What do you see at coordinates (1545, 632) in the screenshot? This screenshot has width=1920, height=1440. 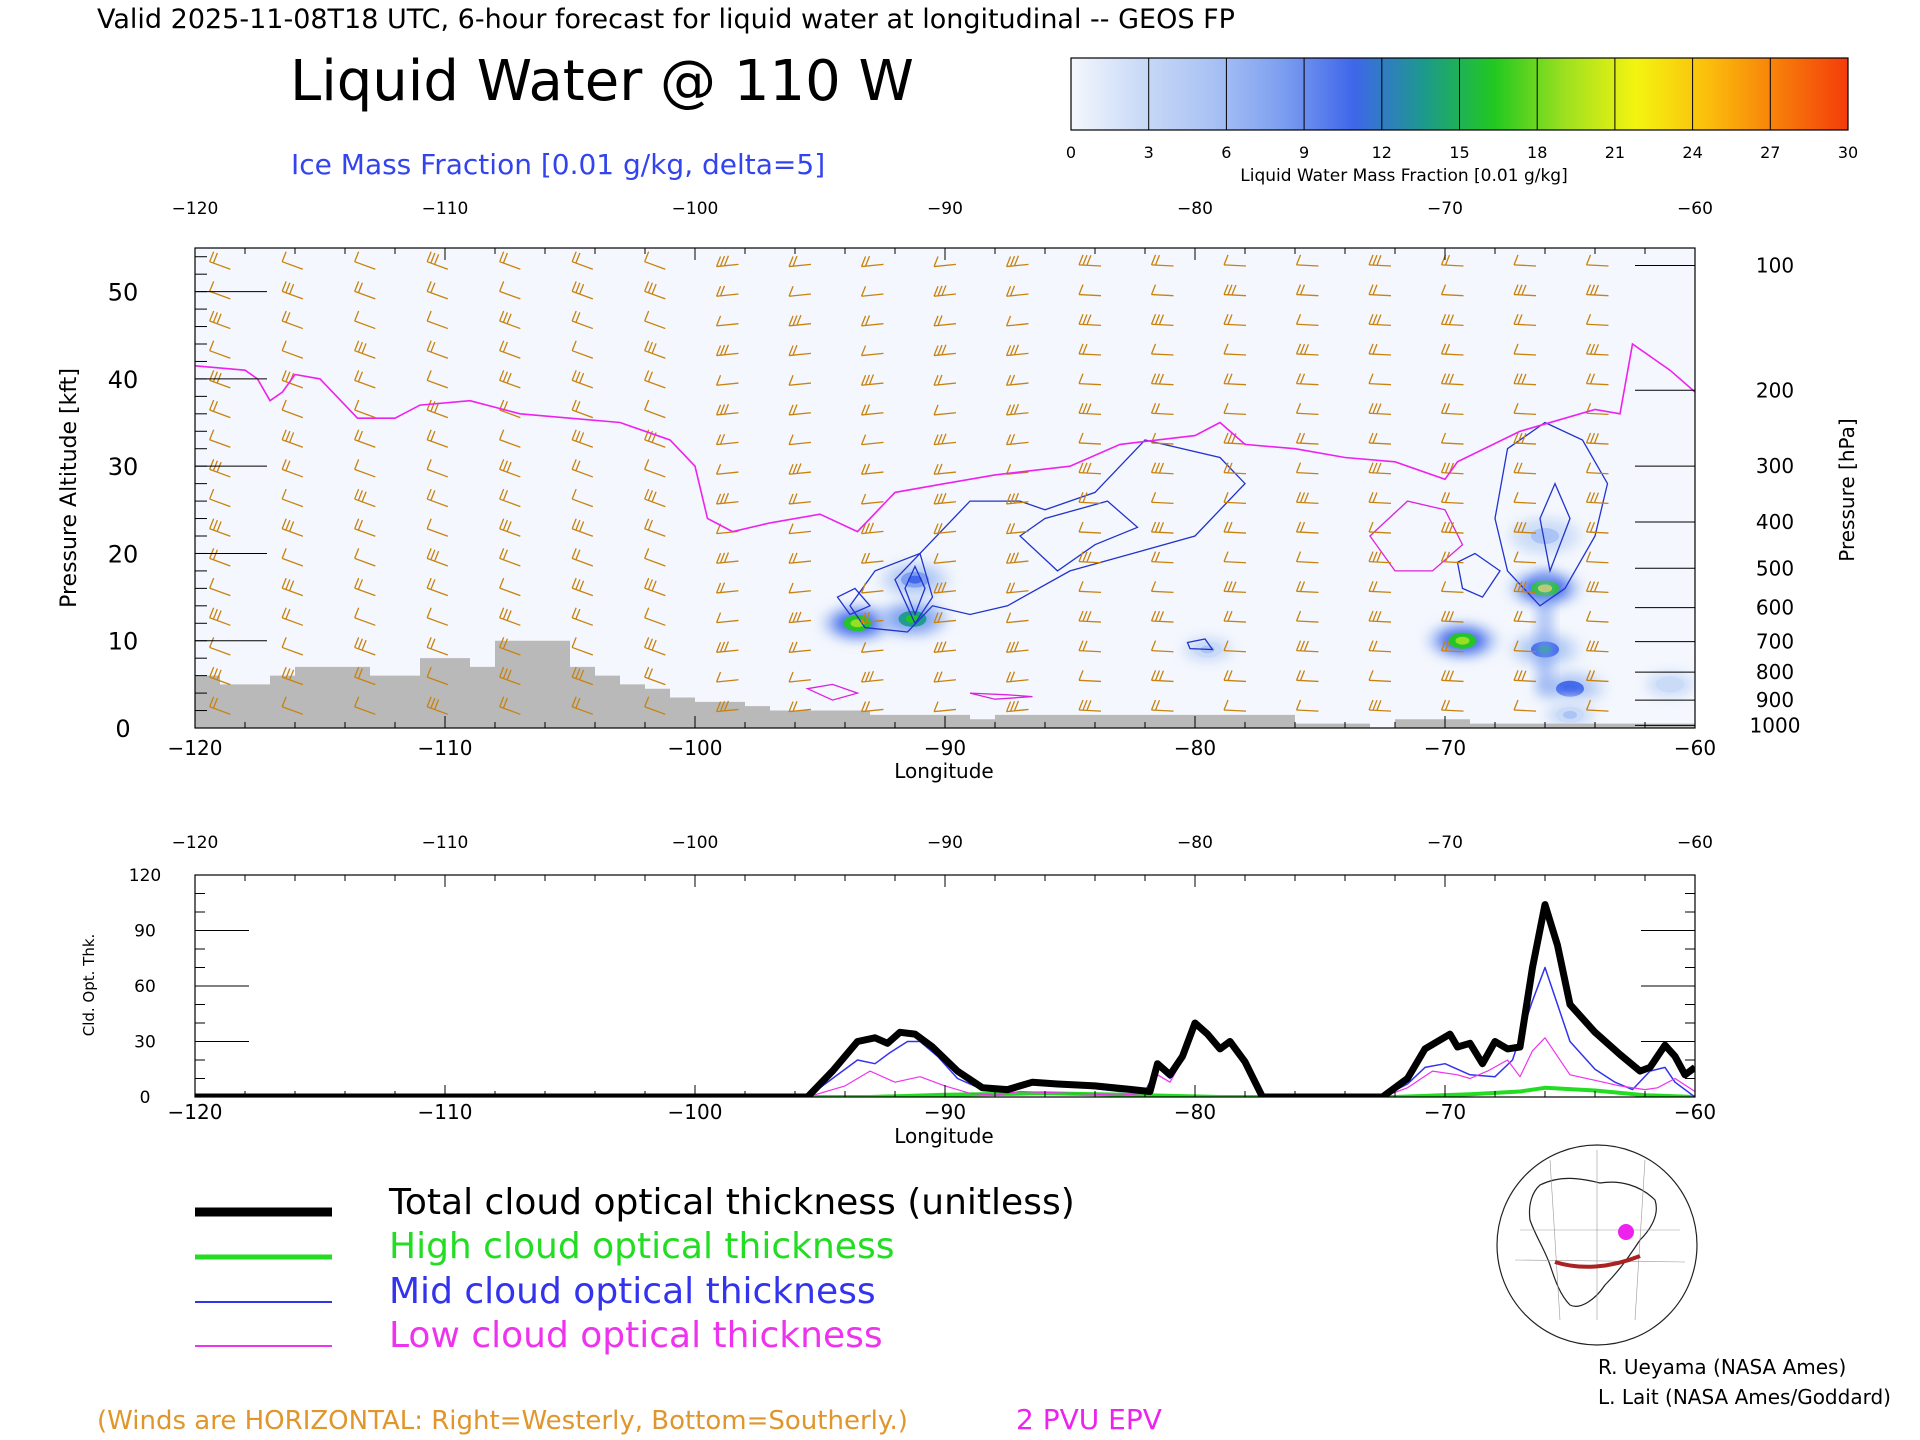 I see `liquid-water-streak` at bounding box center [1545, 632].